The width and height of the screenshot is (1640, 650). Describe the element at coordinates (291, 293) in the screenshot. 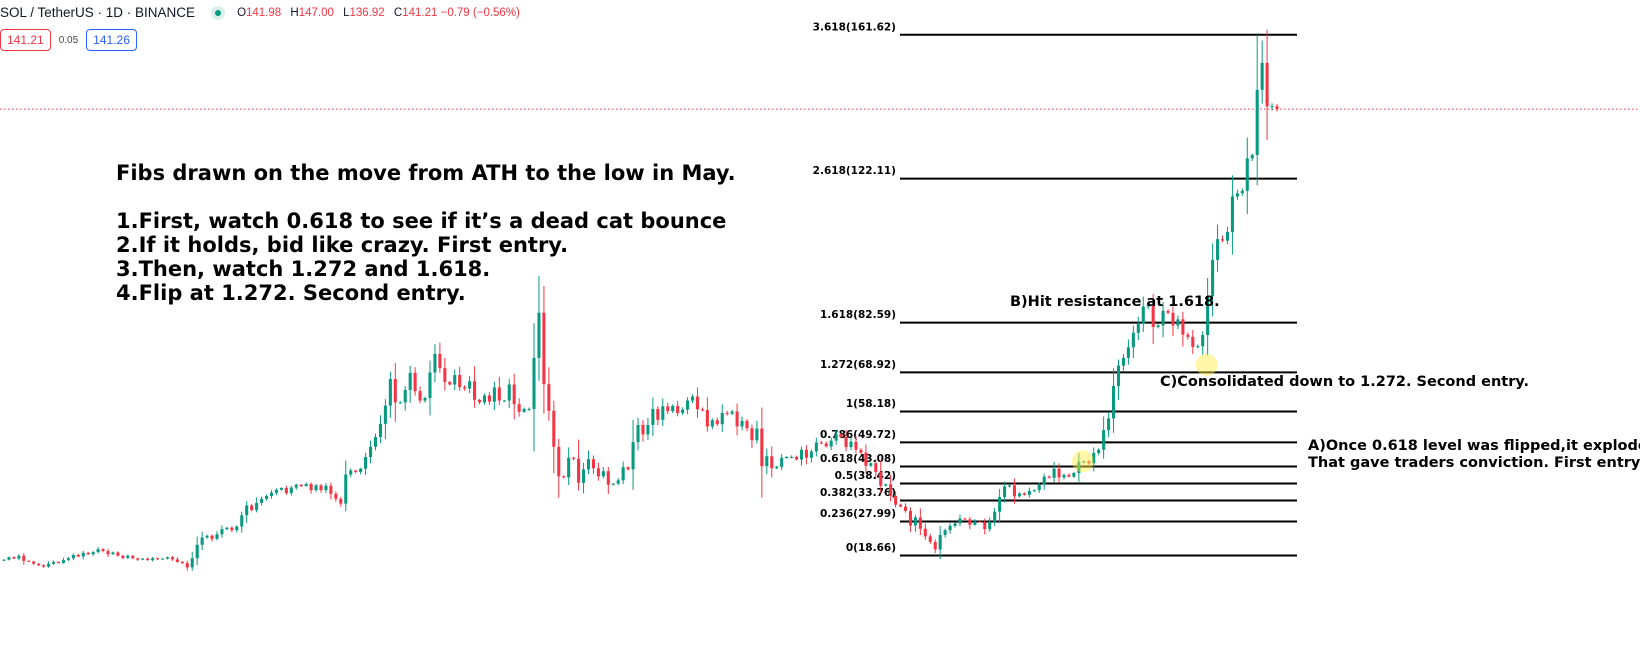

I see `note-step-4: 4.Flip at 1.272. Second entry.` at that location.